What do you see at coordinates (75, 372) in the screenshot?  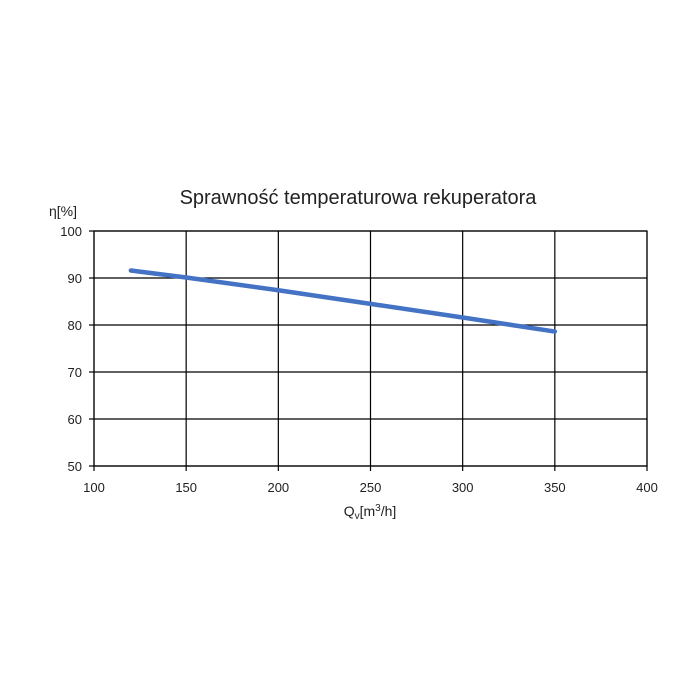 I see `y-tick-label: 70` at bounding box center [75, 372].